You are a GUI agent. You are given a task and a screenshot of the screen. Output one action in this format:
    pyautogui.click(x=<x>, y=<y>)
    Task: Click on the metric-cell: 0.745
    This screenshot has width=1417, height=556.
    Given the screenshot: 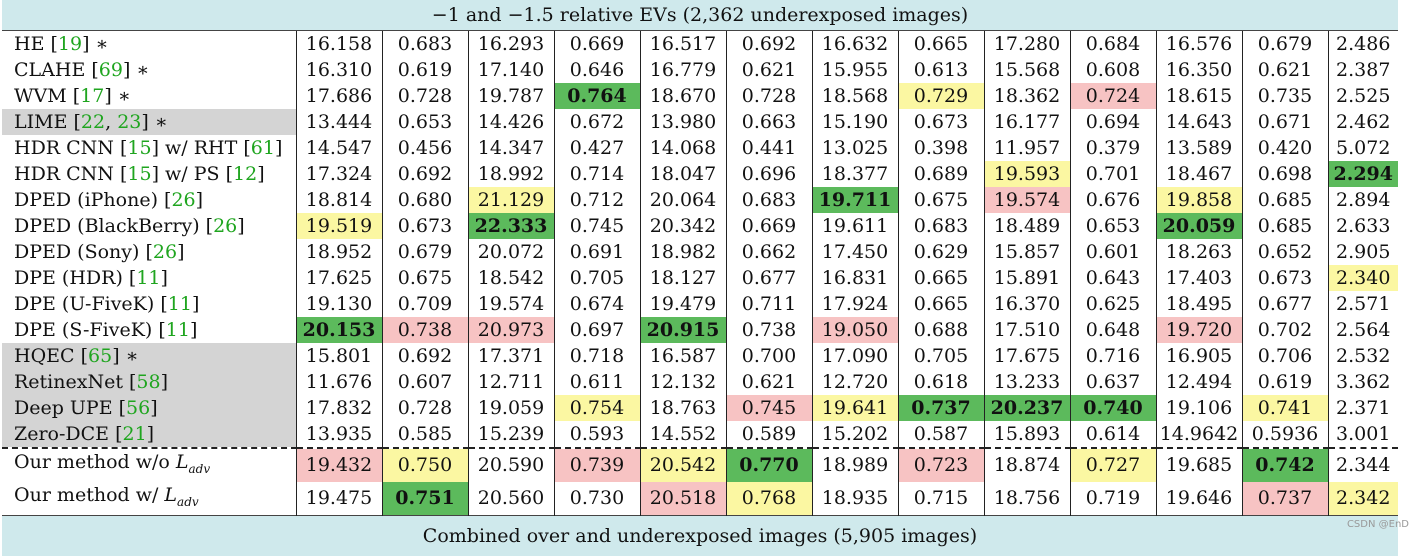 What is the action you would take?
    pyautogui.click(x=596, y=226)
    